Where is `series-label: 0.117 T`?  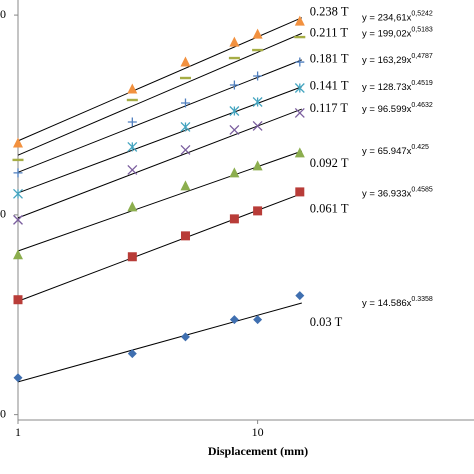 series-label: 0.117 T is located at coordinates (329, 108).